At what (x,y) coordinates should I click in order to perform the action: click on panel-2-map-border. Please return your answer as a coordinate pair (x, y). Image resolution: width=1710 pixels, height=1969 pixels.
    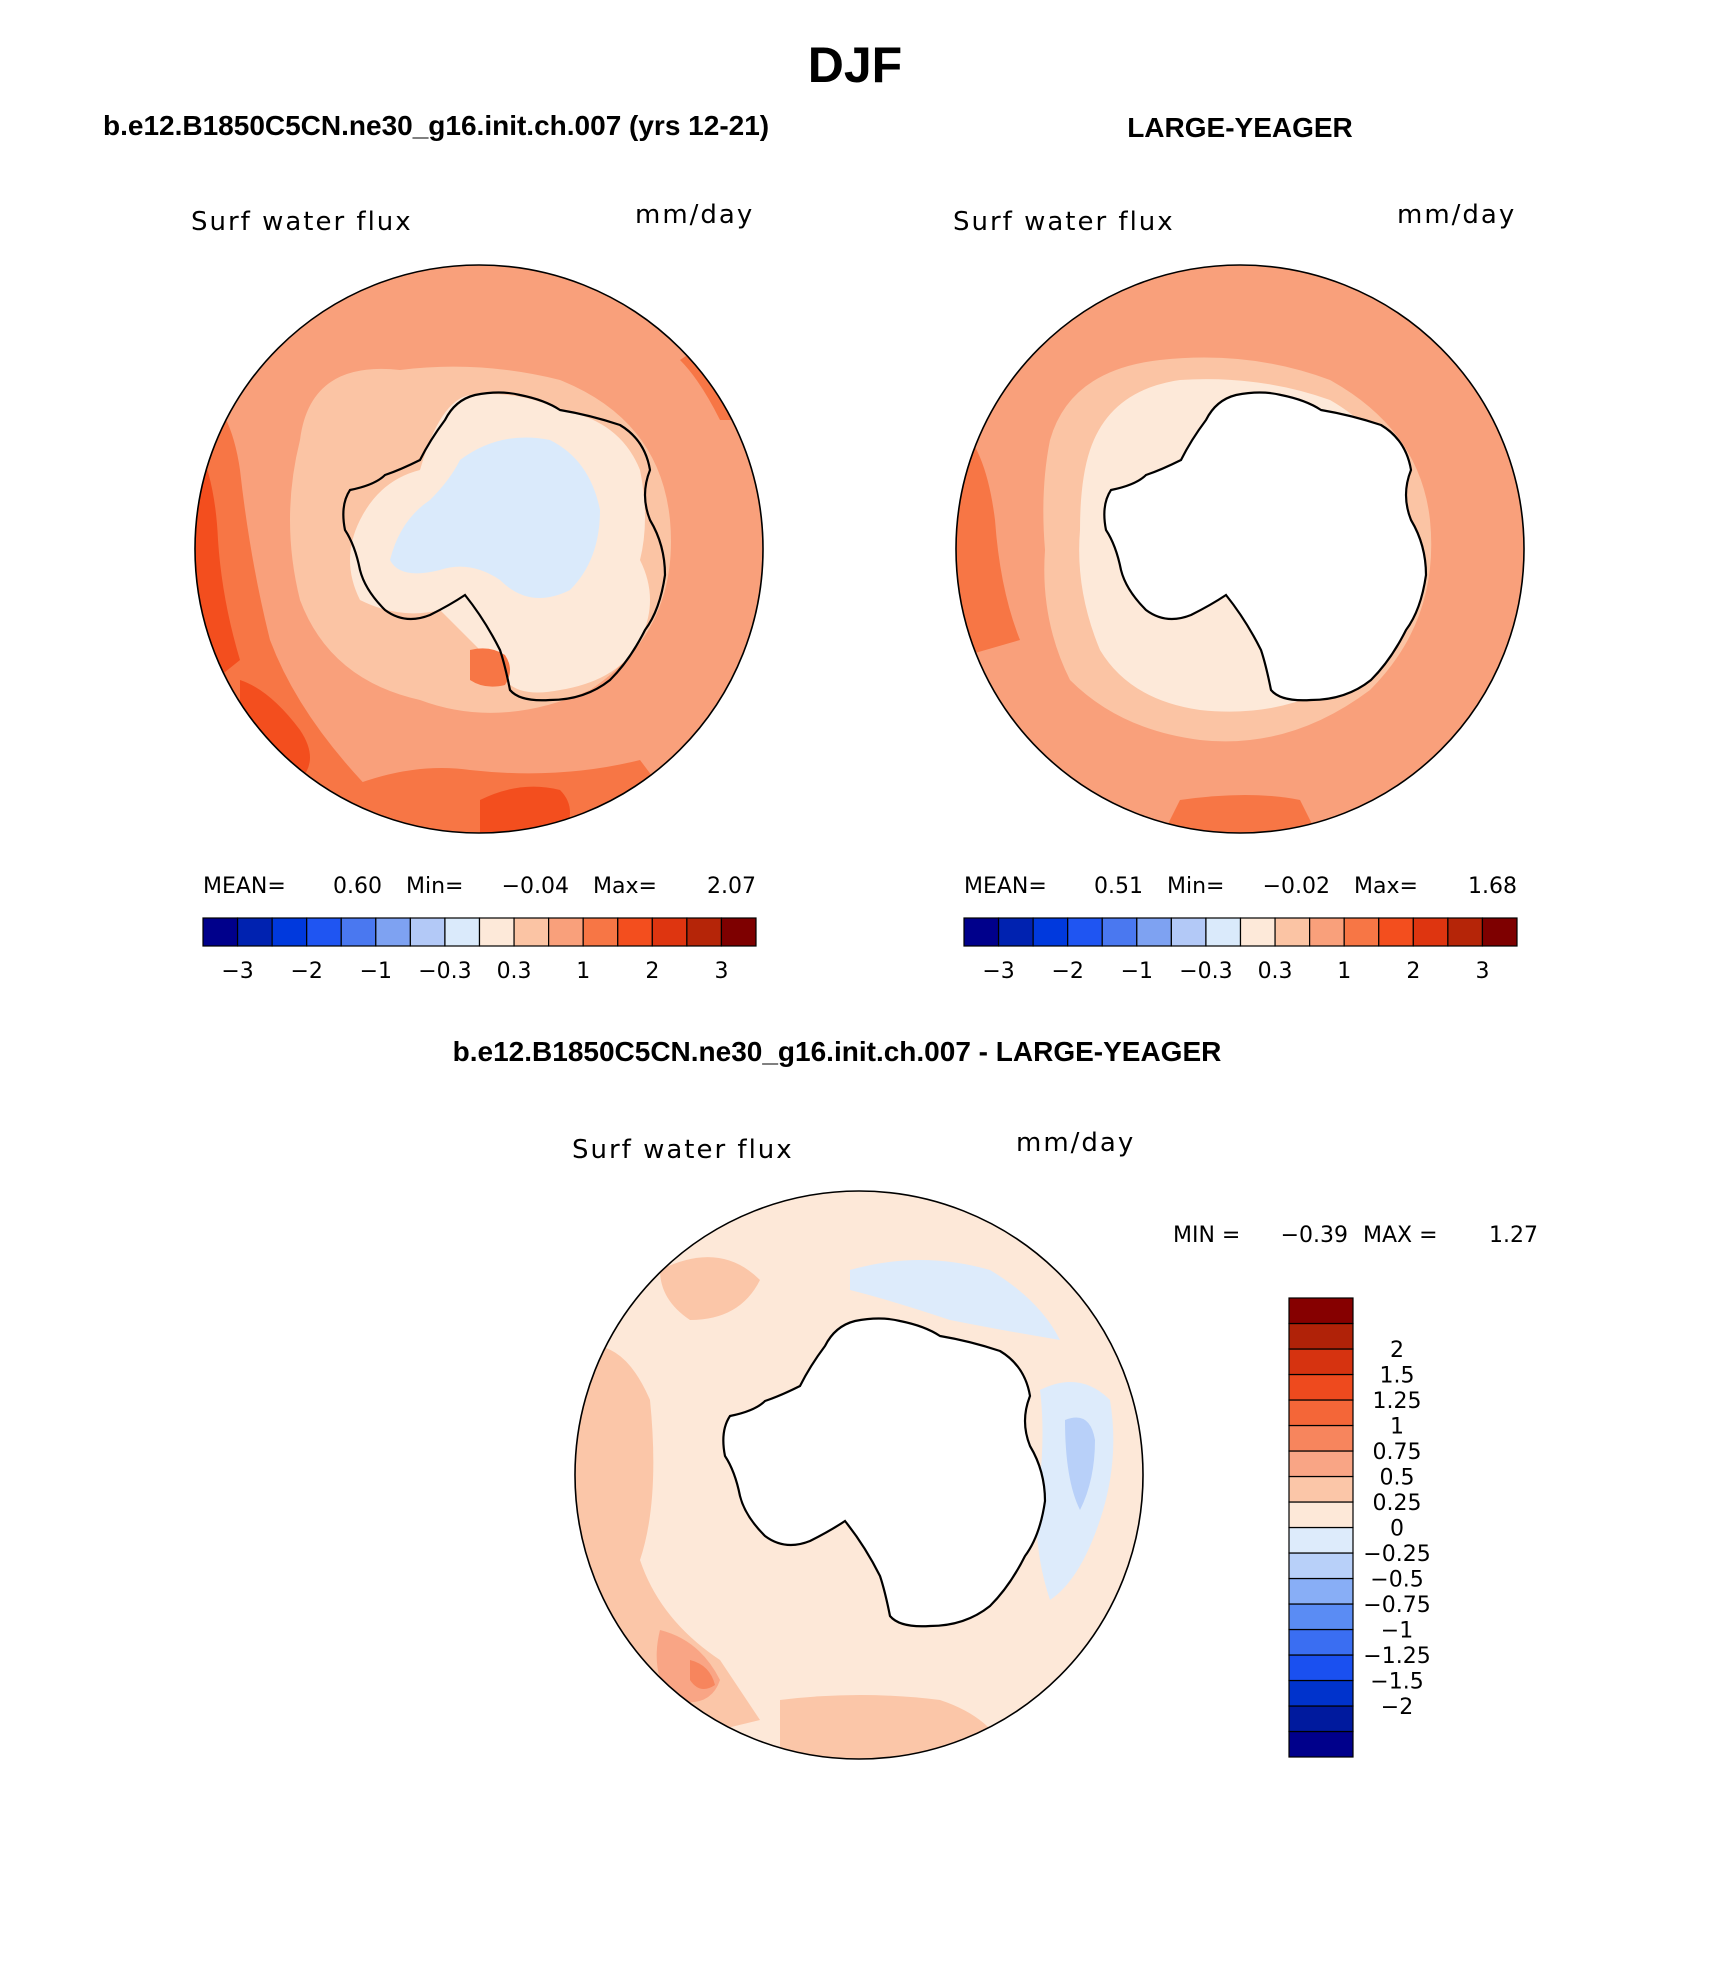
    Looking at the image, I should click on (859, 1475).